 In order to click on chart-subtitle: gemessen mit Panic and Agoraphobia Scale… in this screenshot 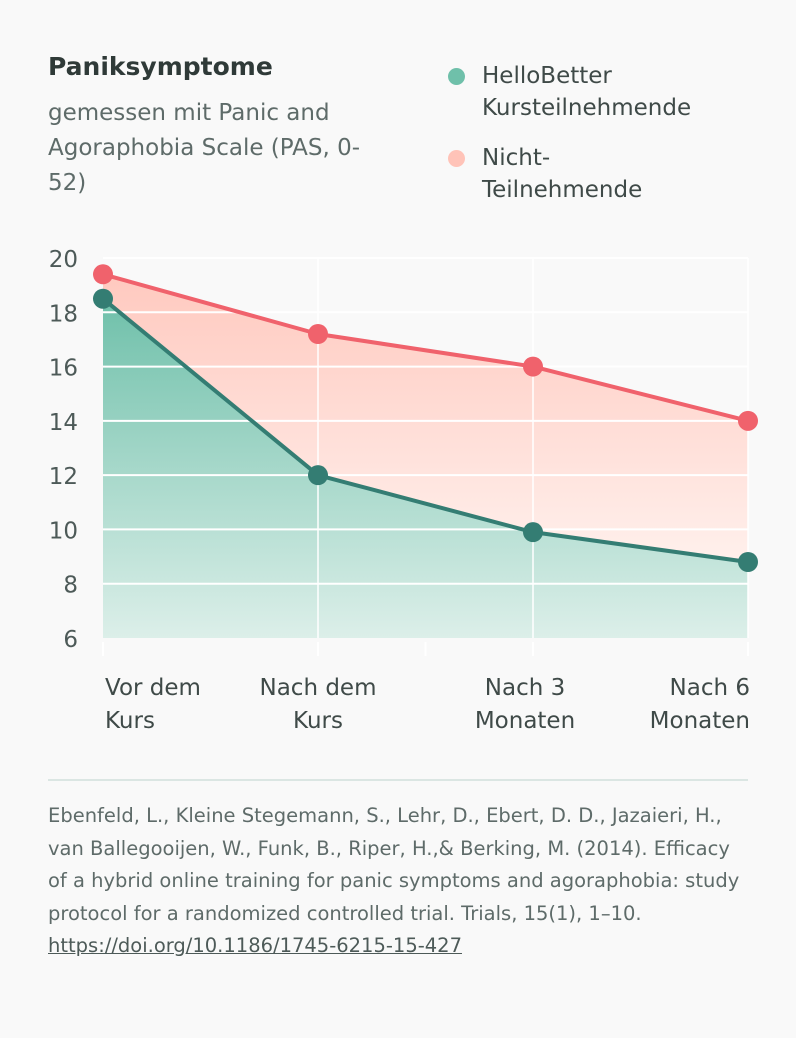, I will do `click(204, 148)`.